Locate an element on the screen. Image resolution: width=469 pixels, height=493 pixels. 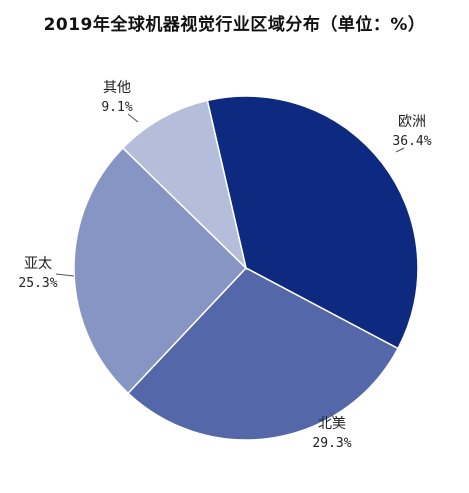
slice-label-2: 亚太 is located at coordinates (38, 264).